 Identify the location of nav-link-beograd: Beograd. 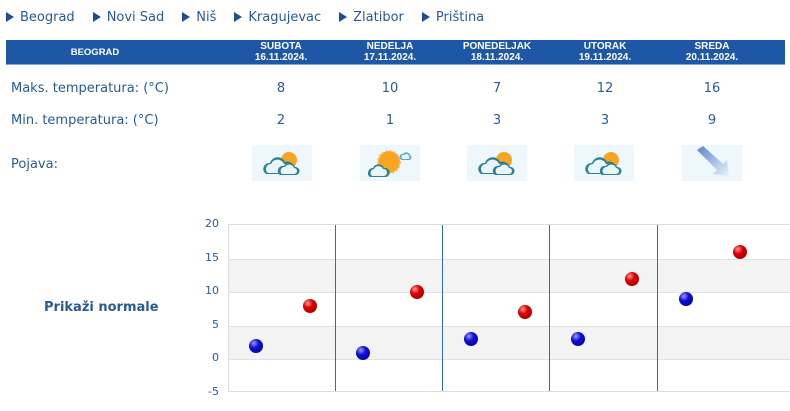
(40, 17).